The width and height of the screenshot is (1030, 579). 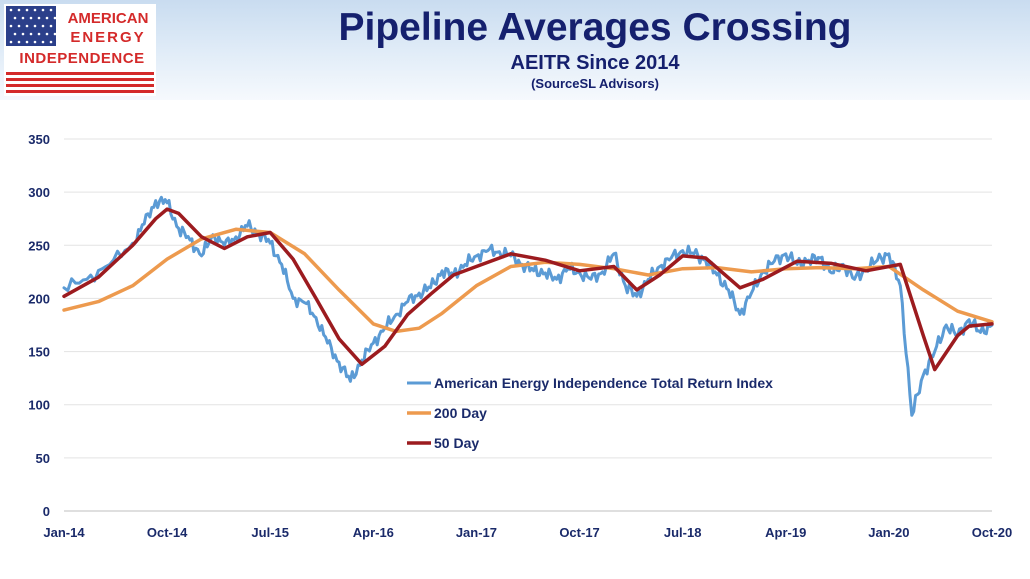 What do you see at coordinates (39, 192) in the screenshot?
I see `y-tick-label: 300` at bounding box center [39, 192].